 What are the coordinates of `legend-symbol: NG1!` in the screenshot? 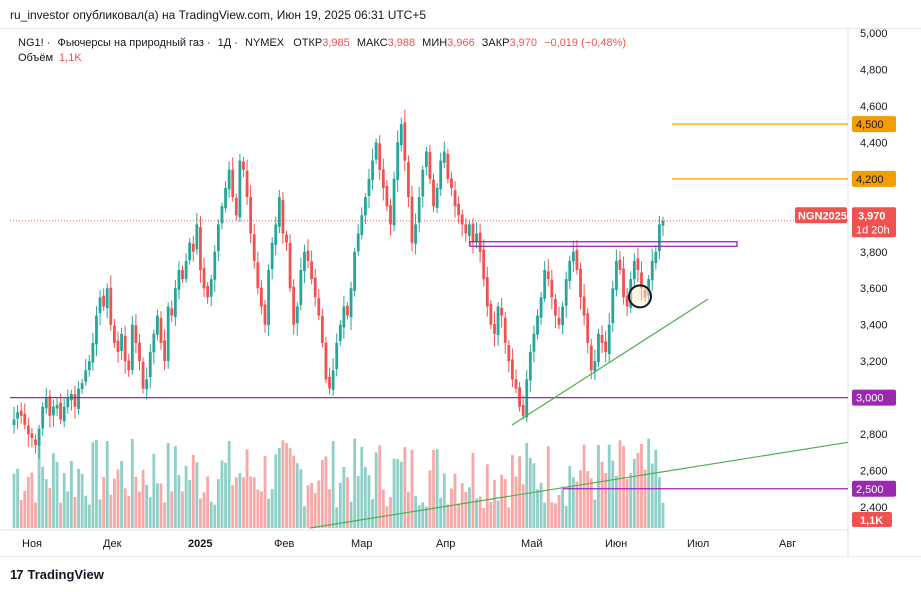 It's located at (31, 43).